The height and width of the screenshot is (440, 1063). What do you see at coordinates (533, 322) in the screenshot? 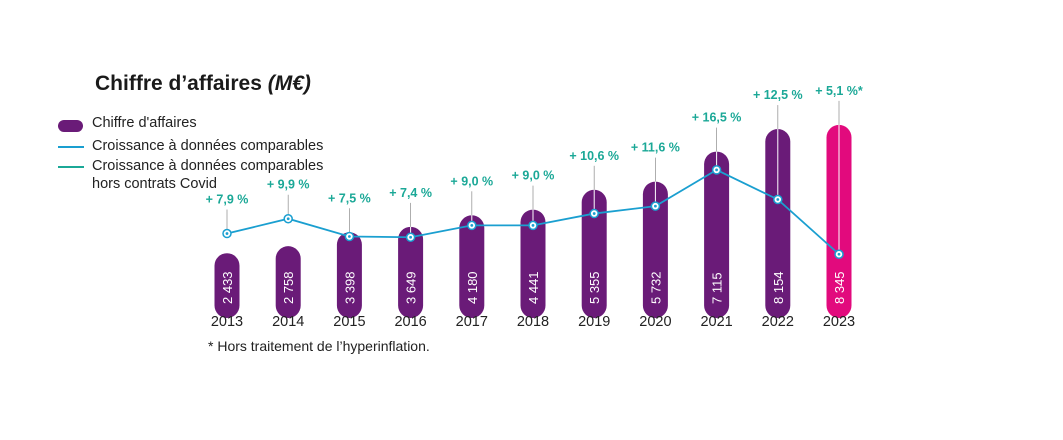
I see `x-tick-label: 2018` at bounding box center [533, 322].